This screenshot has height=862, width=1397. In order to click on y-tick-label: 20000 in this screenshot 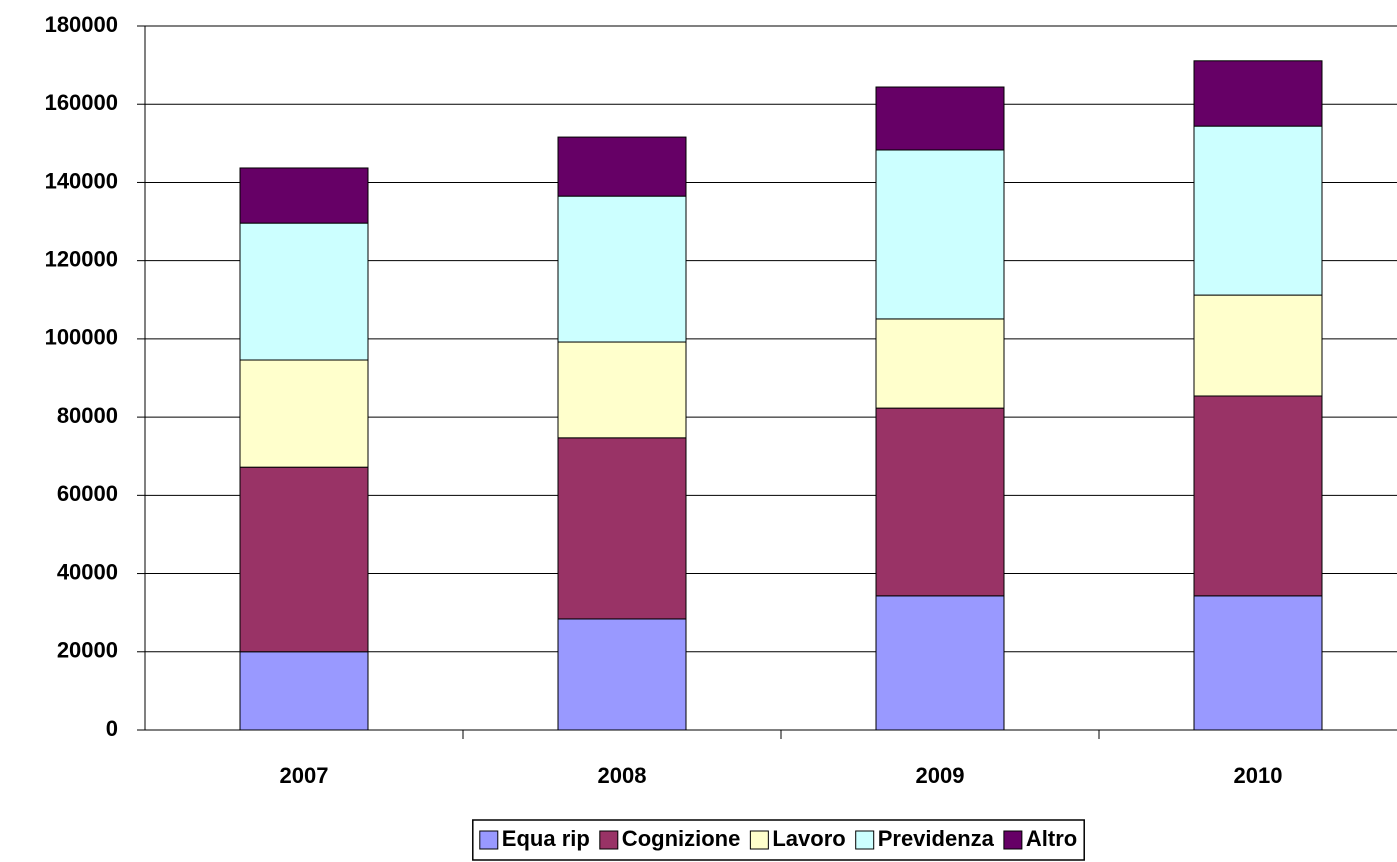, I will do `click(87, 650)`.